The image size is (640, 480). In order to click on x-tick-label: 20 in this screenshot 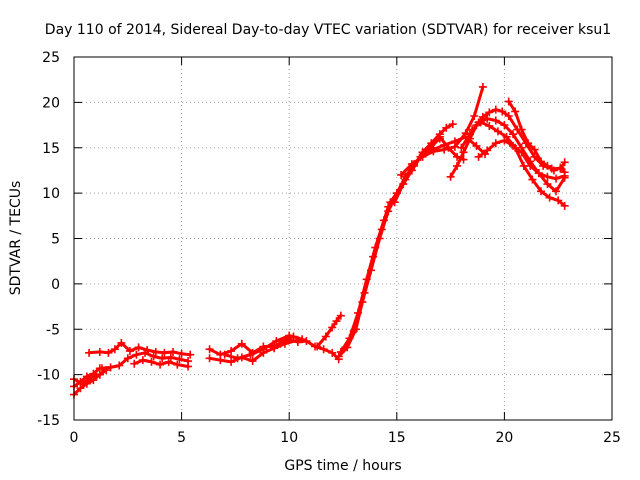, I will do `click(504, 438)`.